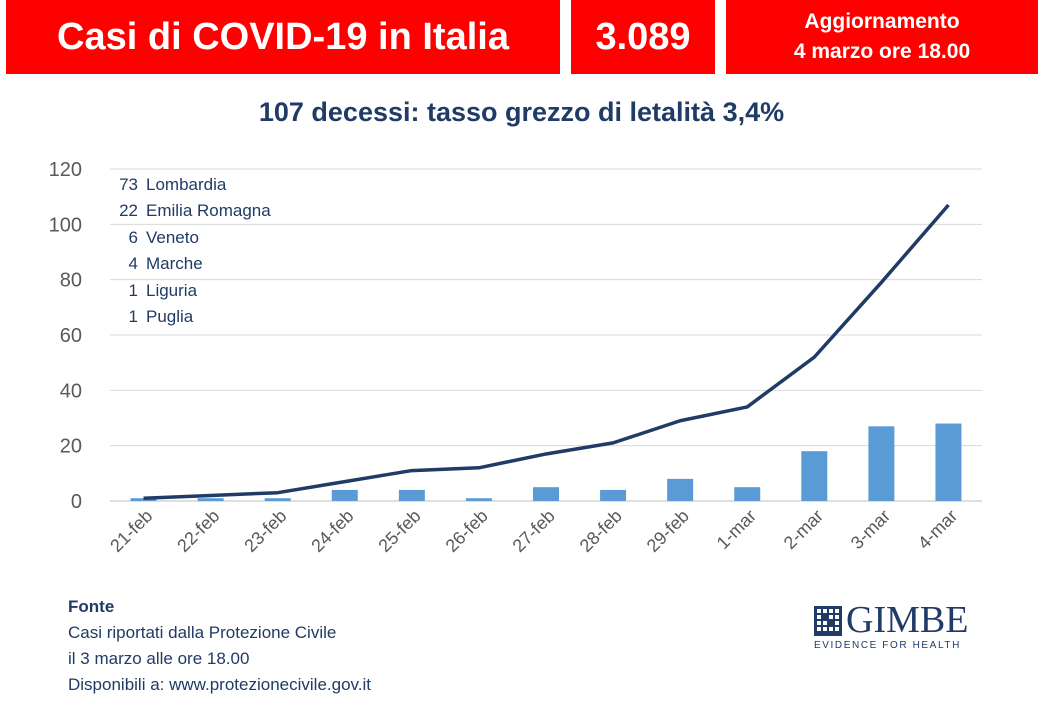 This screenshot has height=709, width=1043. I want to click on x-tick-label: 22-feb, so click(198, 531).